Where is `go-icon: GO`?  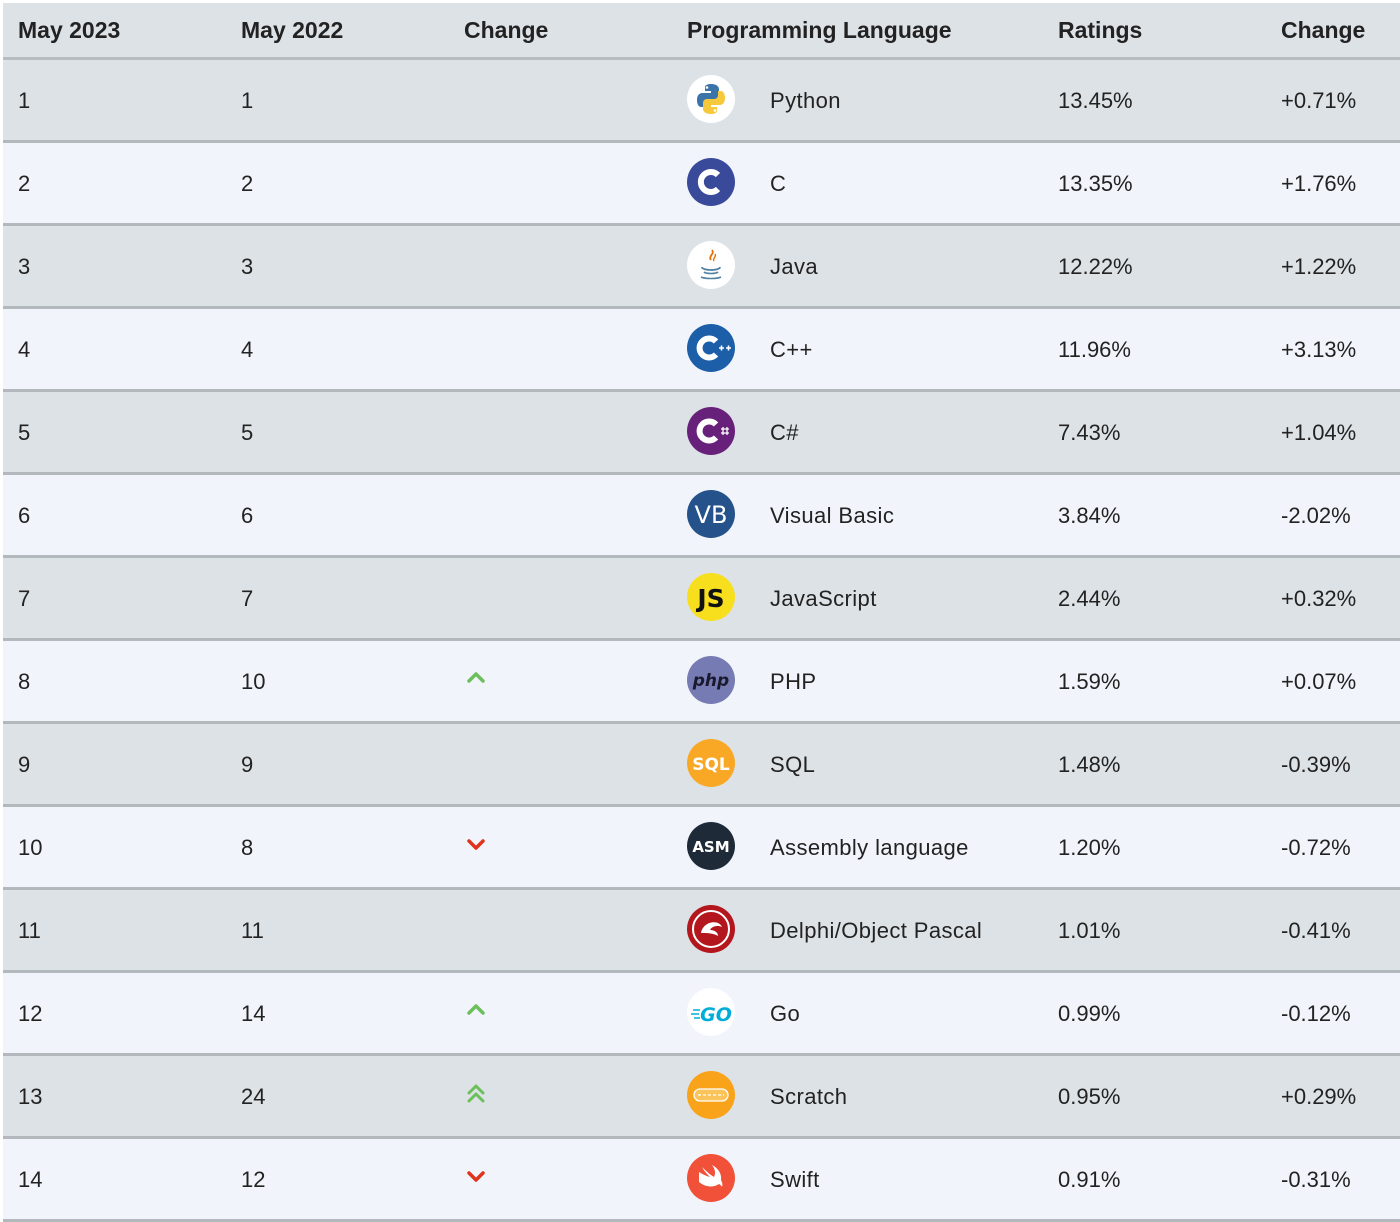 go-icon: GO is located at coordinates (711, 1012).